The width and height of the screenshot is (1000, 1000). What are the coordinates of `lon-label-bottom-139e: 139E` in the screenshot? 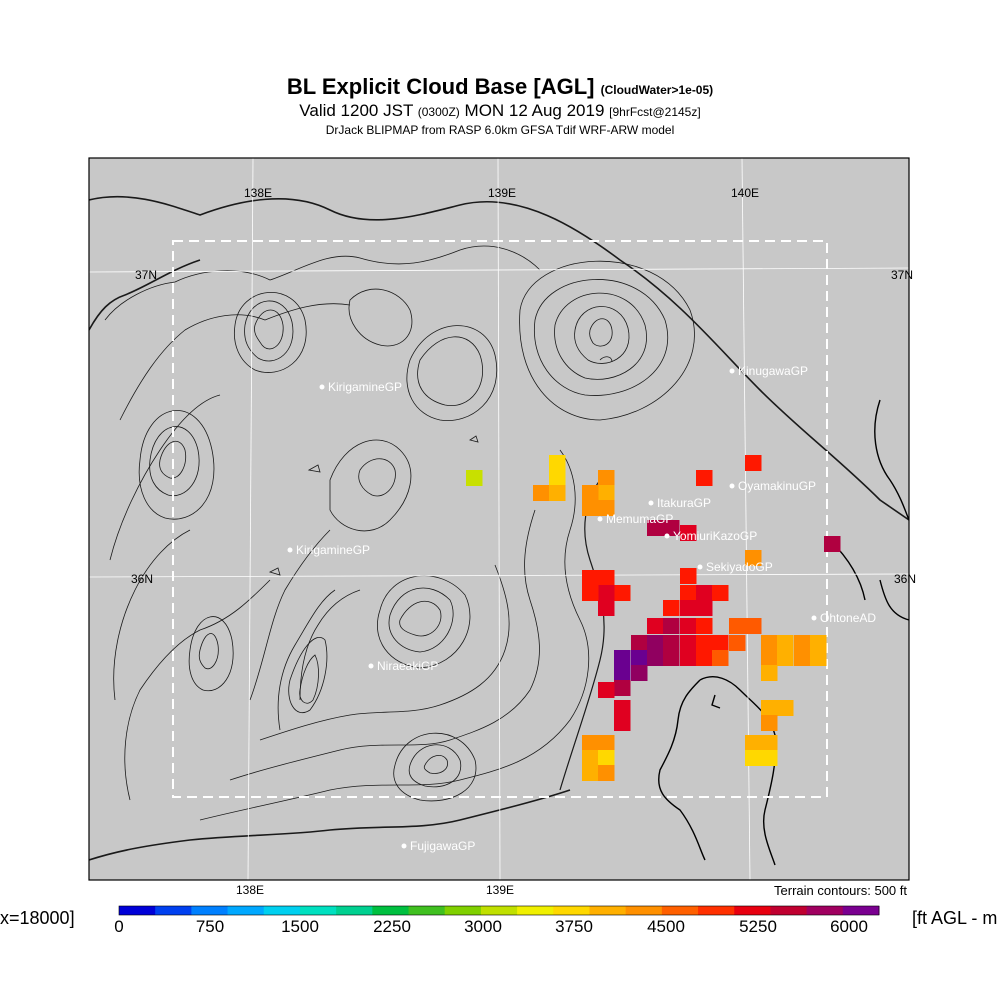 It's located at (500, 890).